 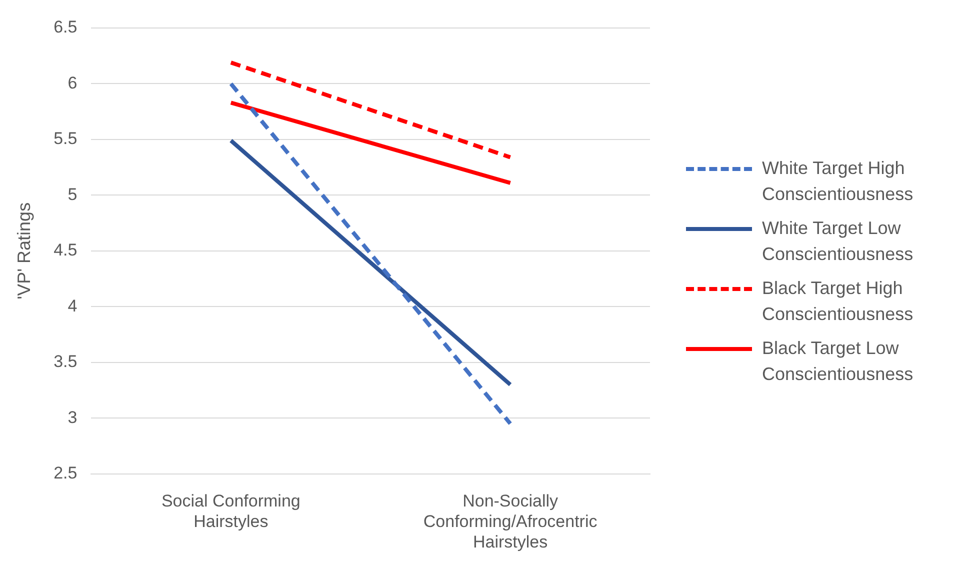 What do you see at coordinates (230, 512) in the screenshot?
I see `x-tick-label: Social Conforming Hairstyles` at bounding box center [230, 512].